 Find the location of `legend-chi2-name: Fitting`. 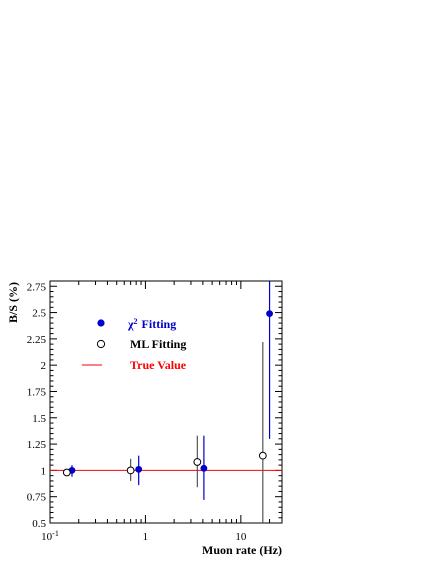

legend-chi2-name: Fitting is located at coordinates (159, 324).